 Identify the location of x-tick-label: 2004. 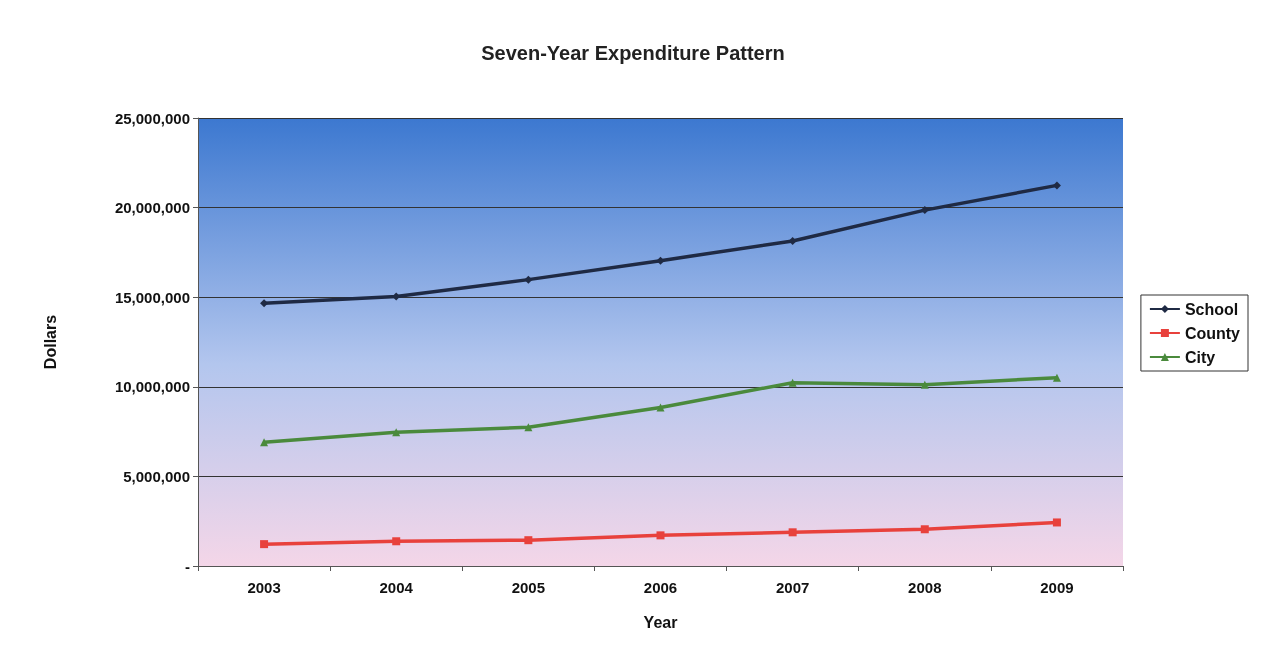
(396, 587).